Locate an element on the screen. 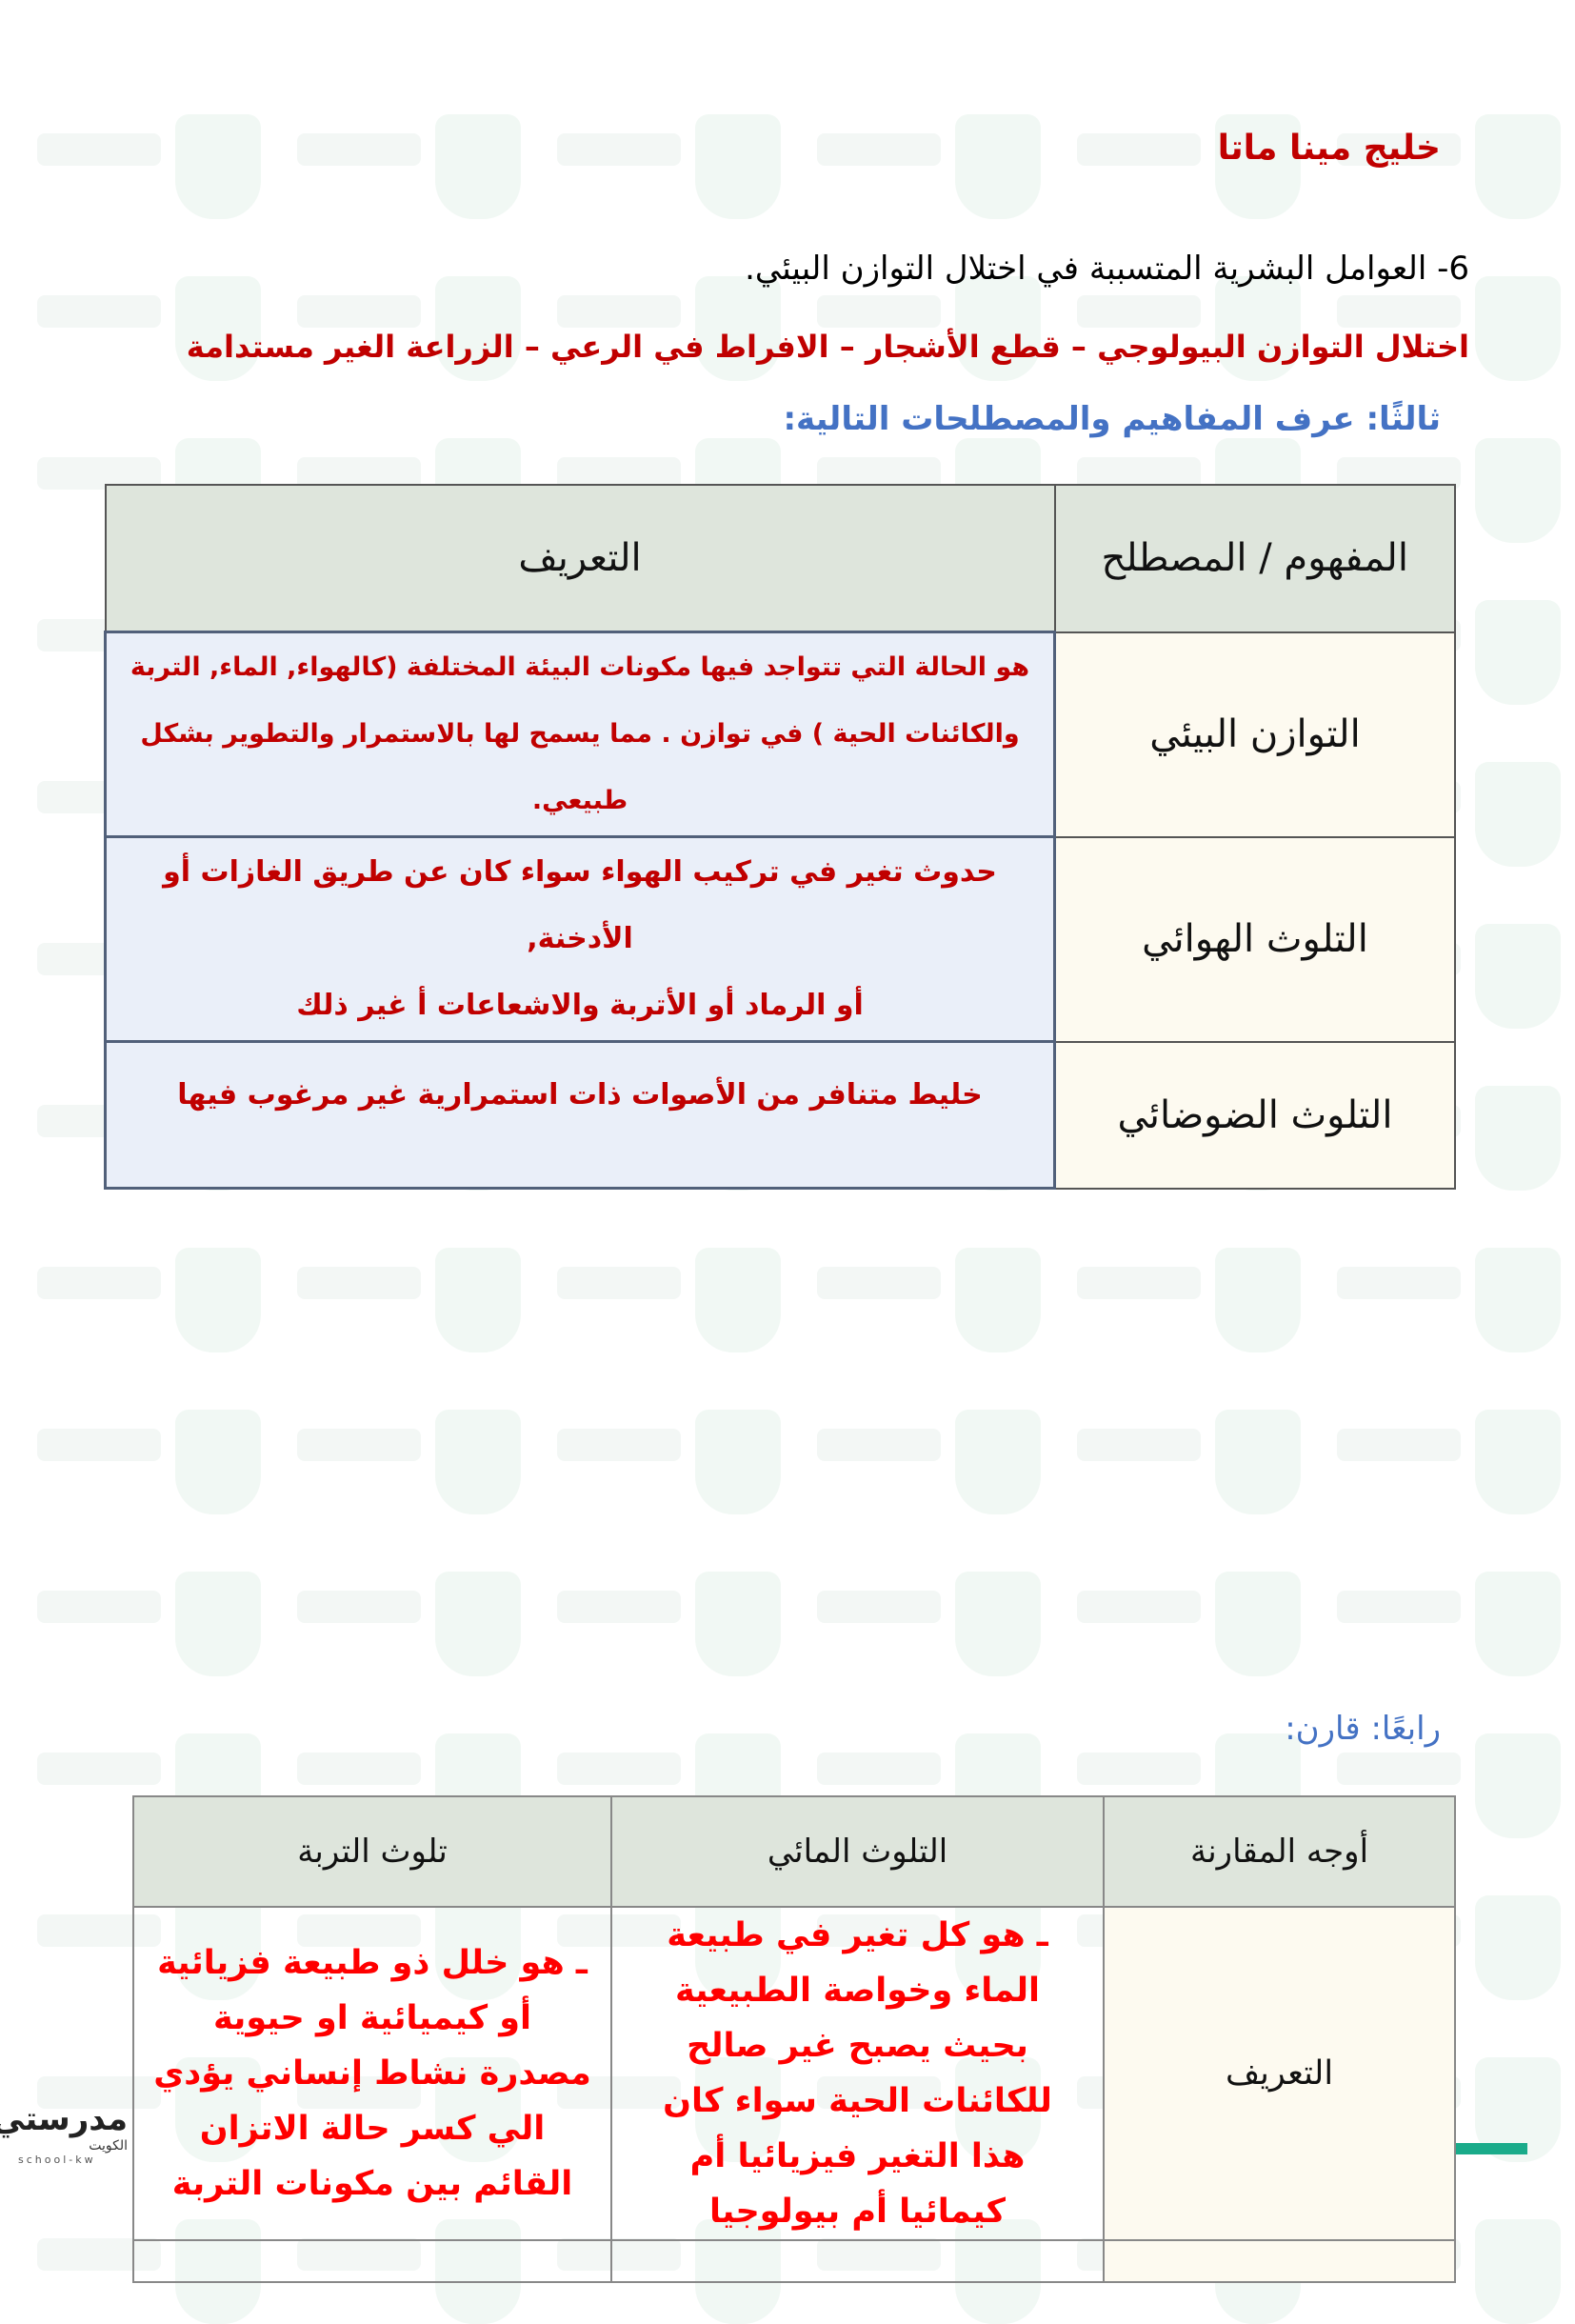 Image resolution: width=1575 pixels, height=2324 pixels. term-cell: التوازن البيئي is located at coordinates (1255, 734).